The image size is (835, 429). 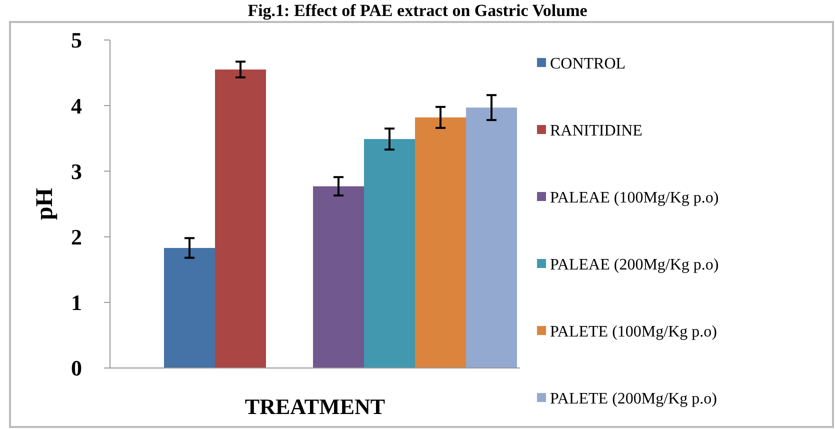 I want to click on legend-label: PALETE (100Mg/Kg p.o), so click(x=633, y=332).